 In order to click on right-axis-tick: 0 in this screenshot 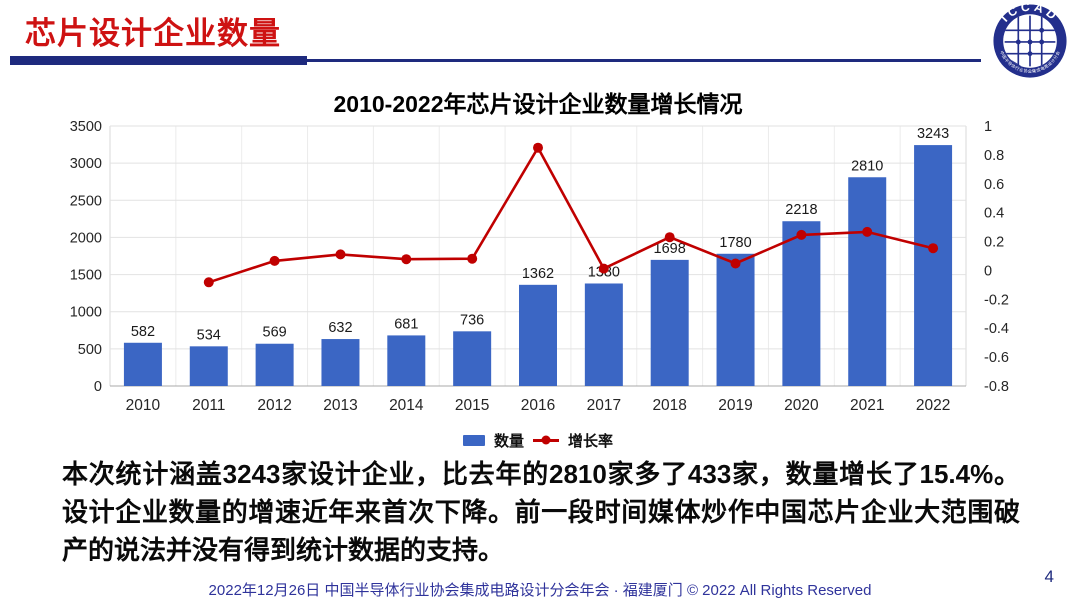, I will do `click(988, 271)`.